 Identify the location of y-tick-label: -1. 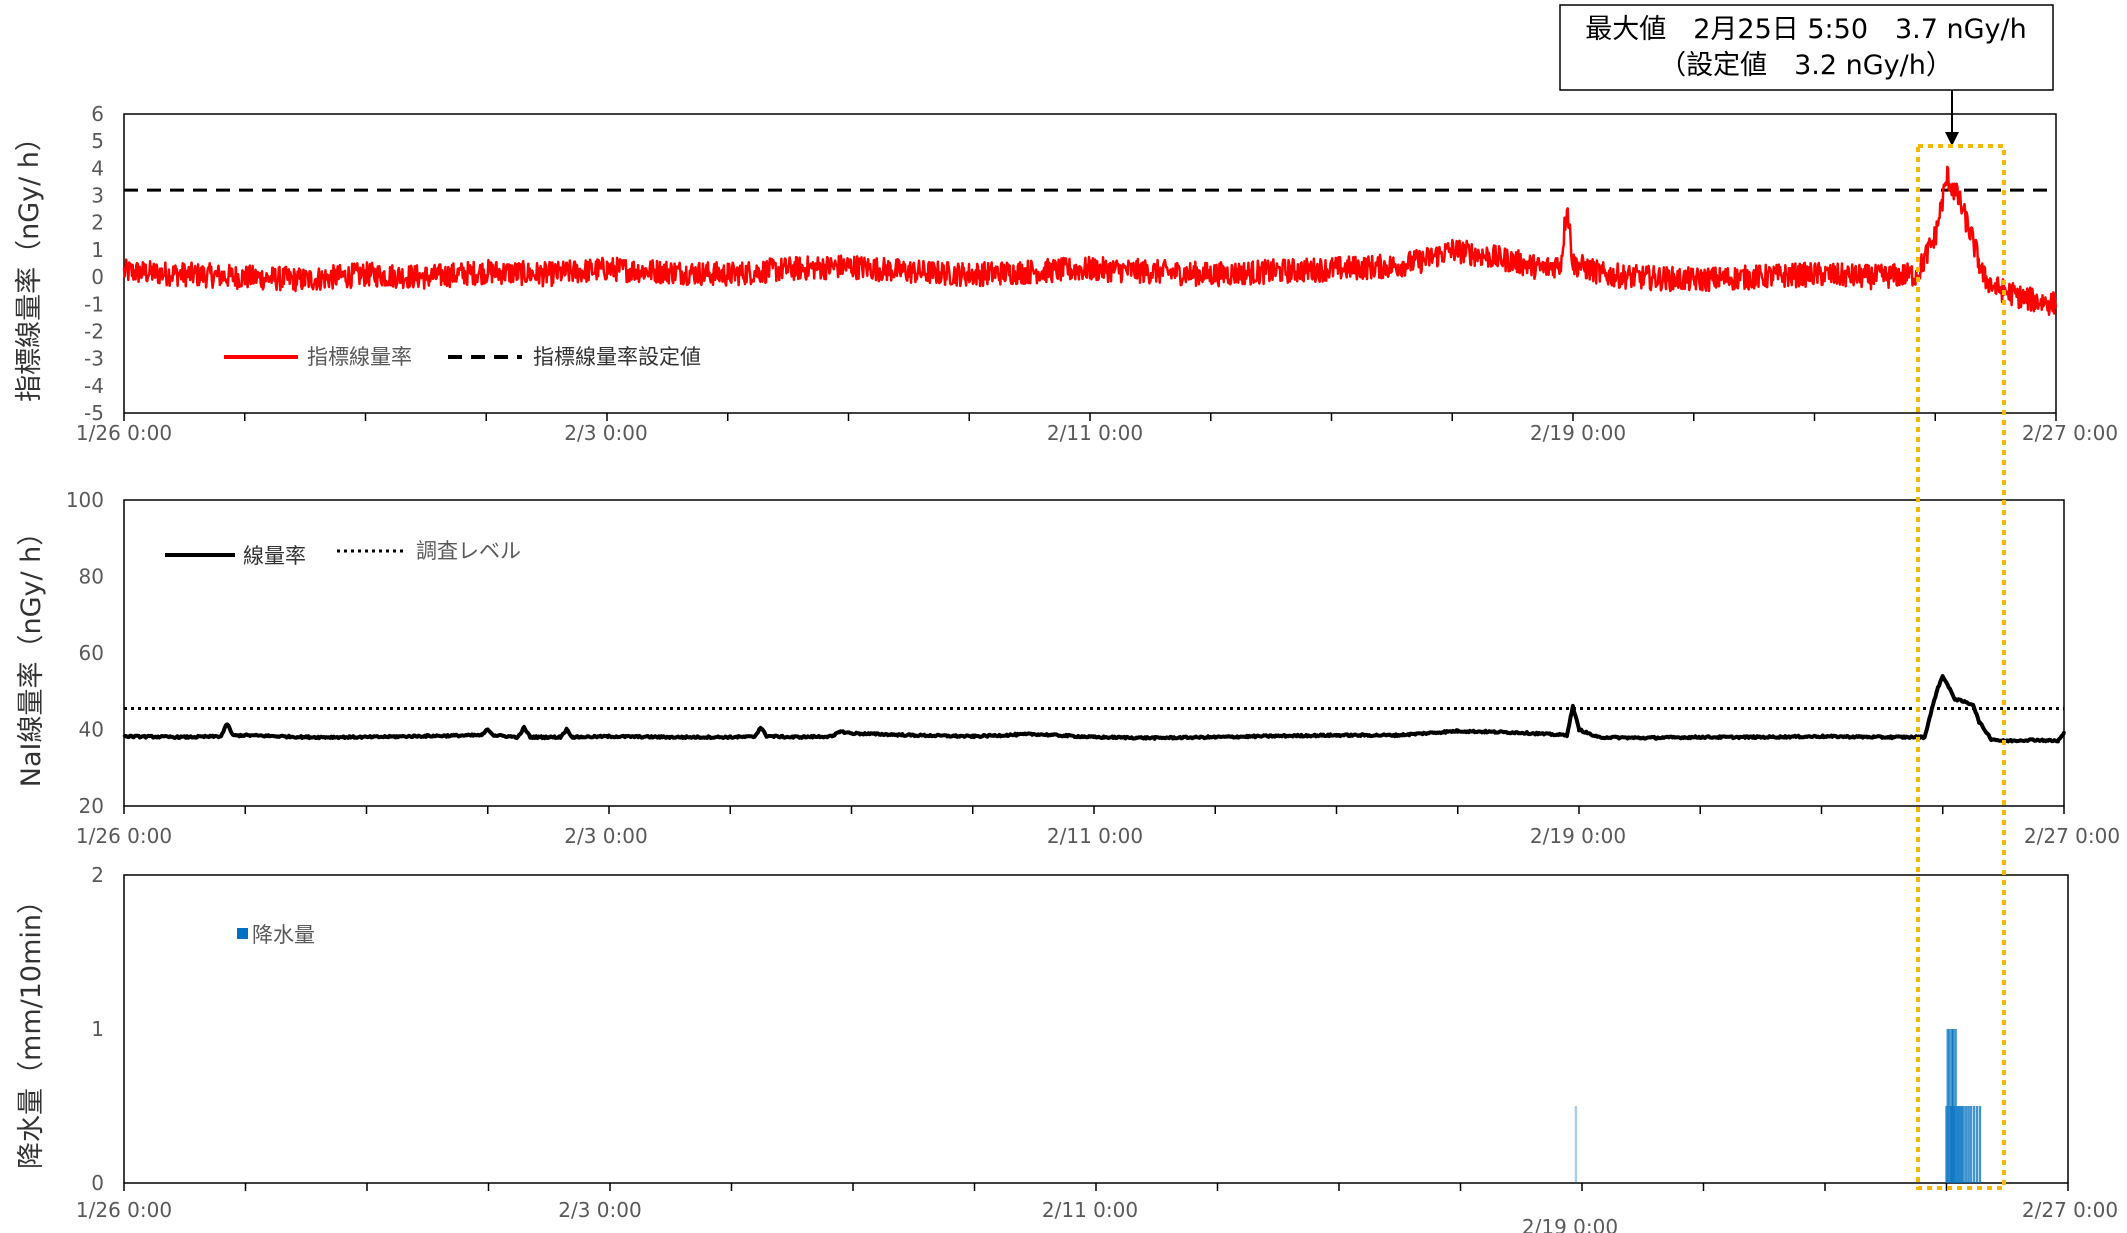
(94, 304).